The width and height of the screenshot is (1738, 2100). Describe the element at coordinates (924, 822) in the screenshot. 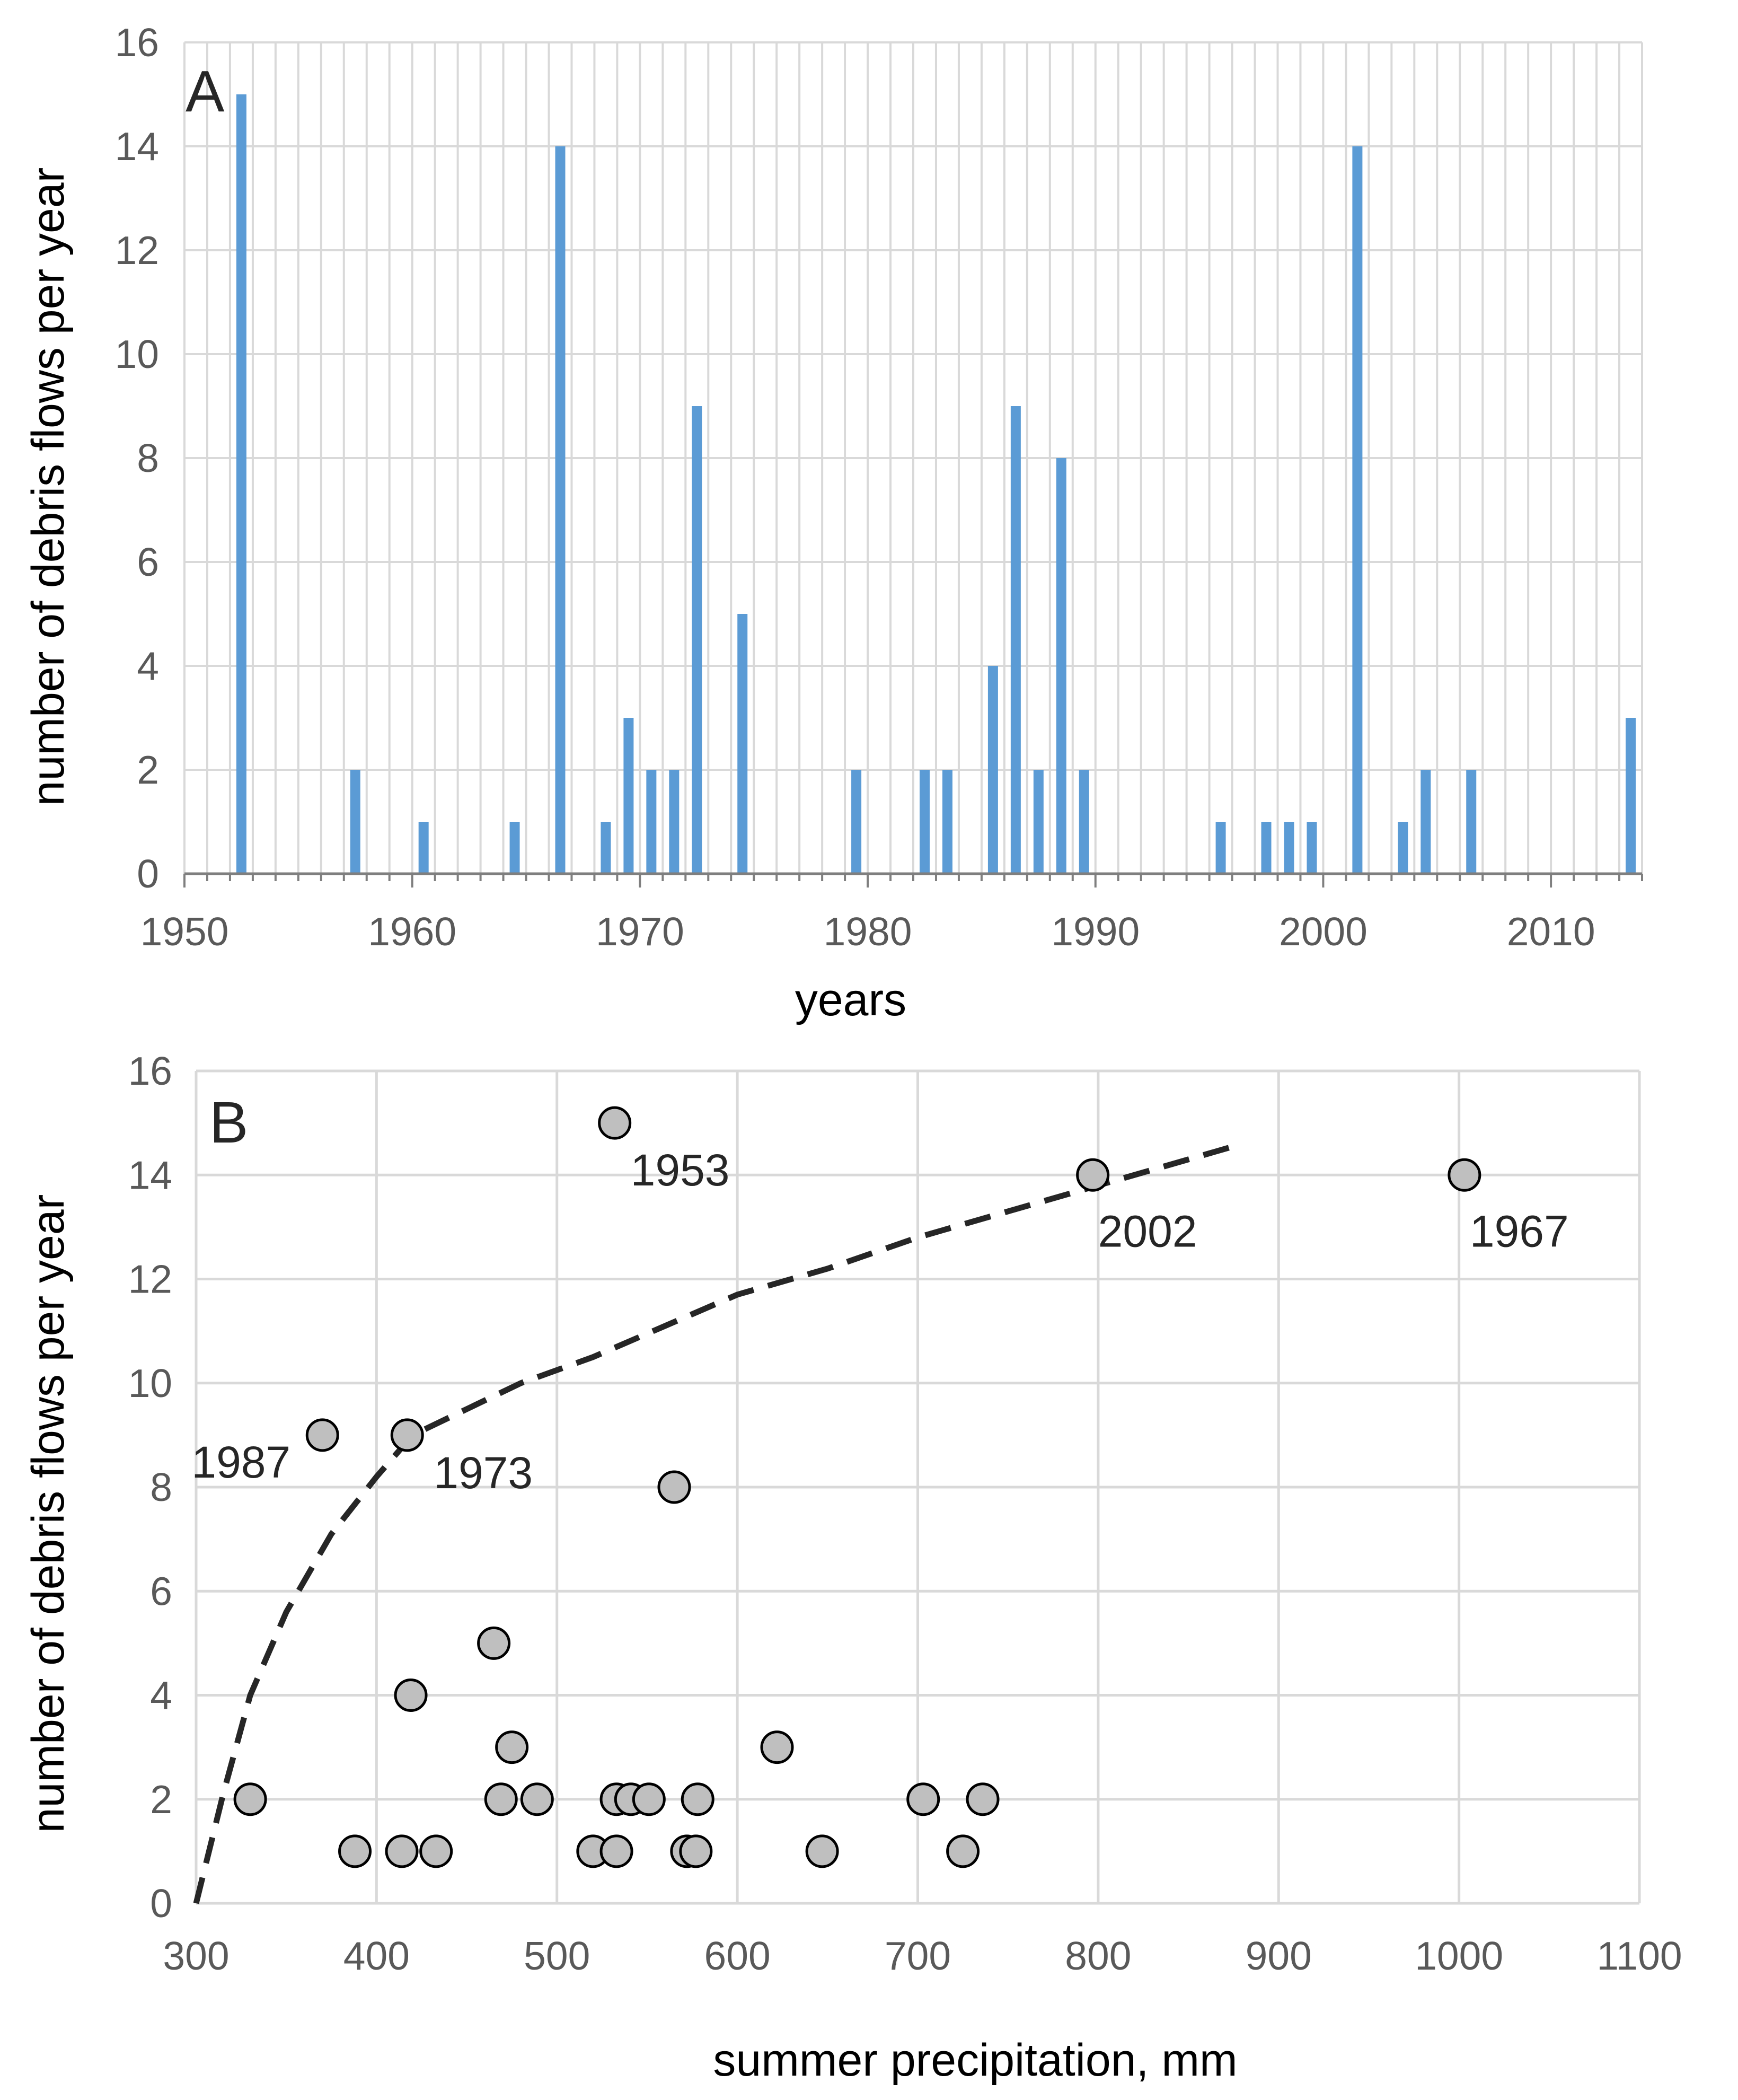

I see `bar-1982` at that location.